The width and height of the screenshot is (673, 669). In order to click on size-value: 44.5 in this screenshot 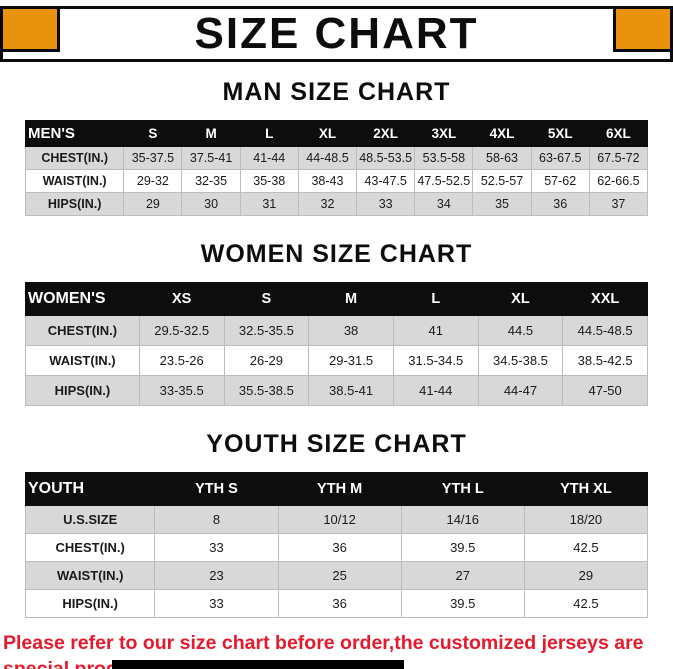, I will do `click(520, 330)`.